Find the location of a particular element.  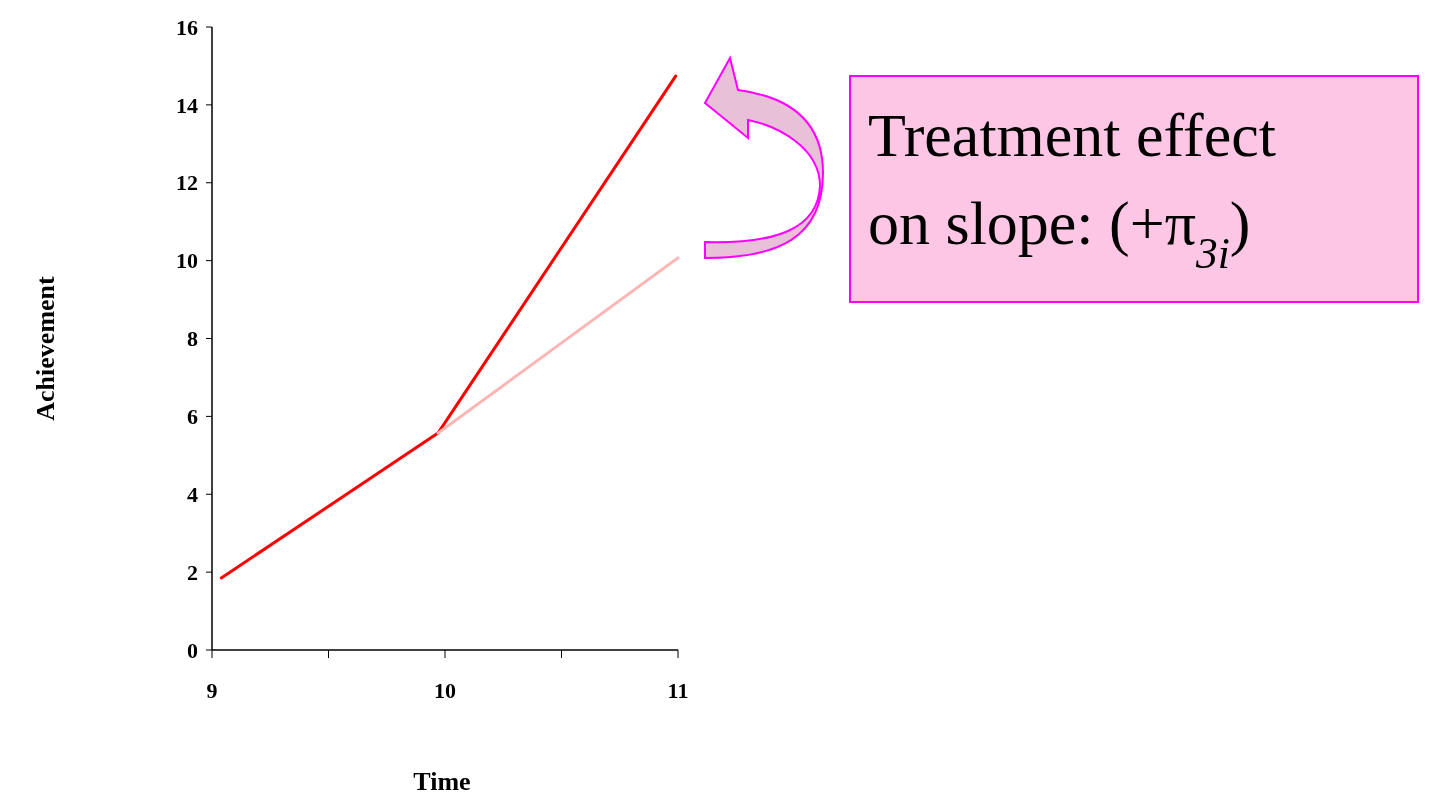

x-tick-label: 10 is located at coordinates (445, 690).